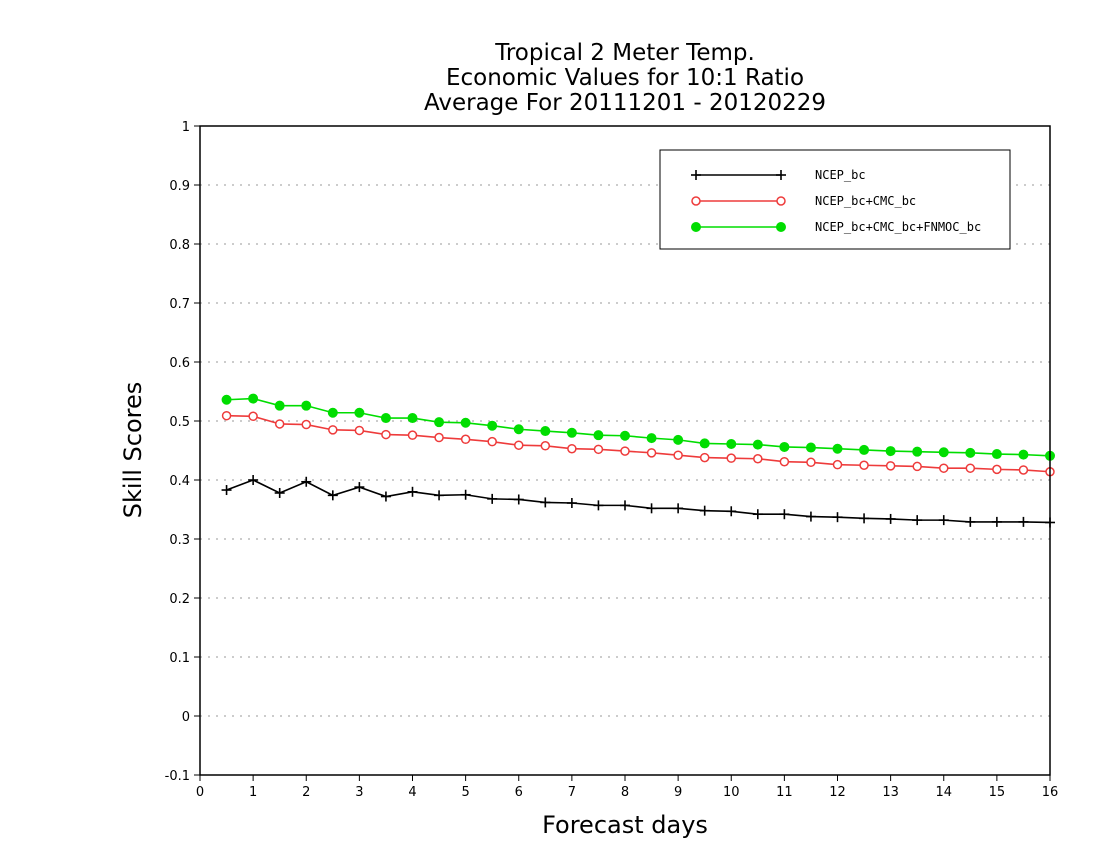 The width and height of the screenshot is (1100, 850). Describe the element at coordinates (625, 792) in the screenshot. I see `x-tick-label: 8` at that location.